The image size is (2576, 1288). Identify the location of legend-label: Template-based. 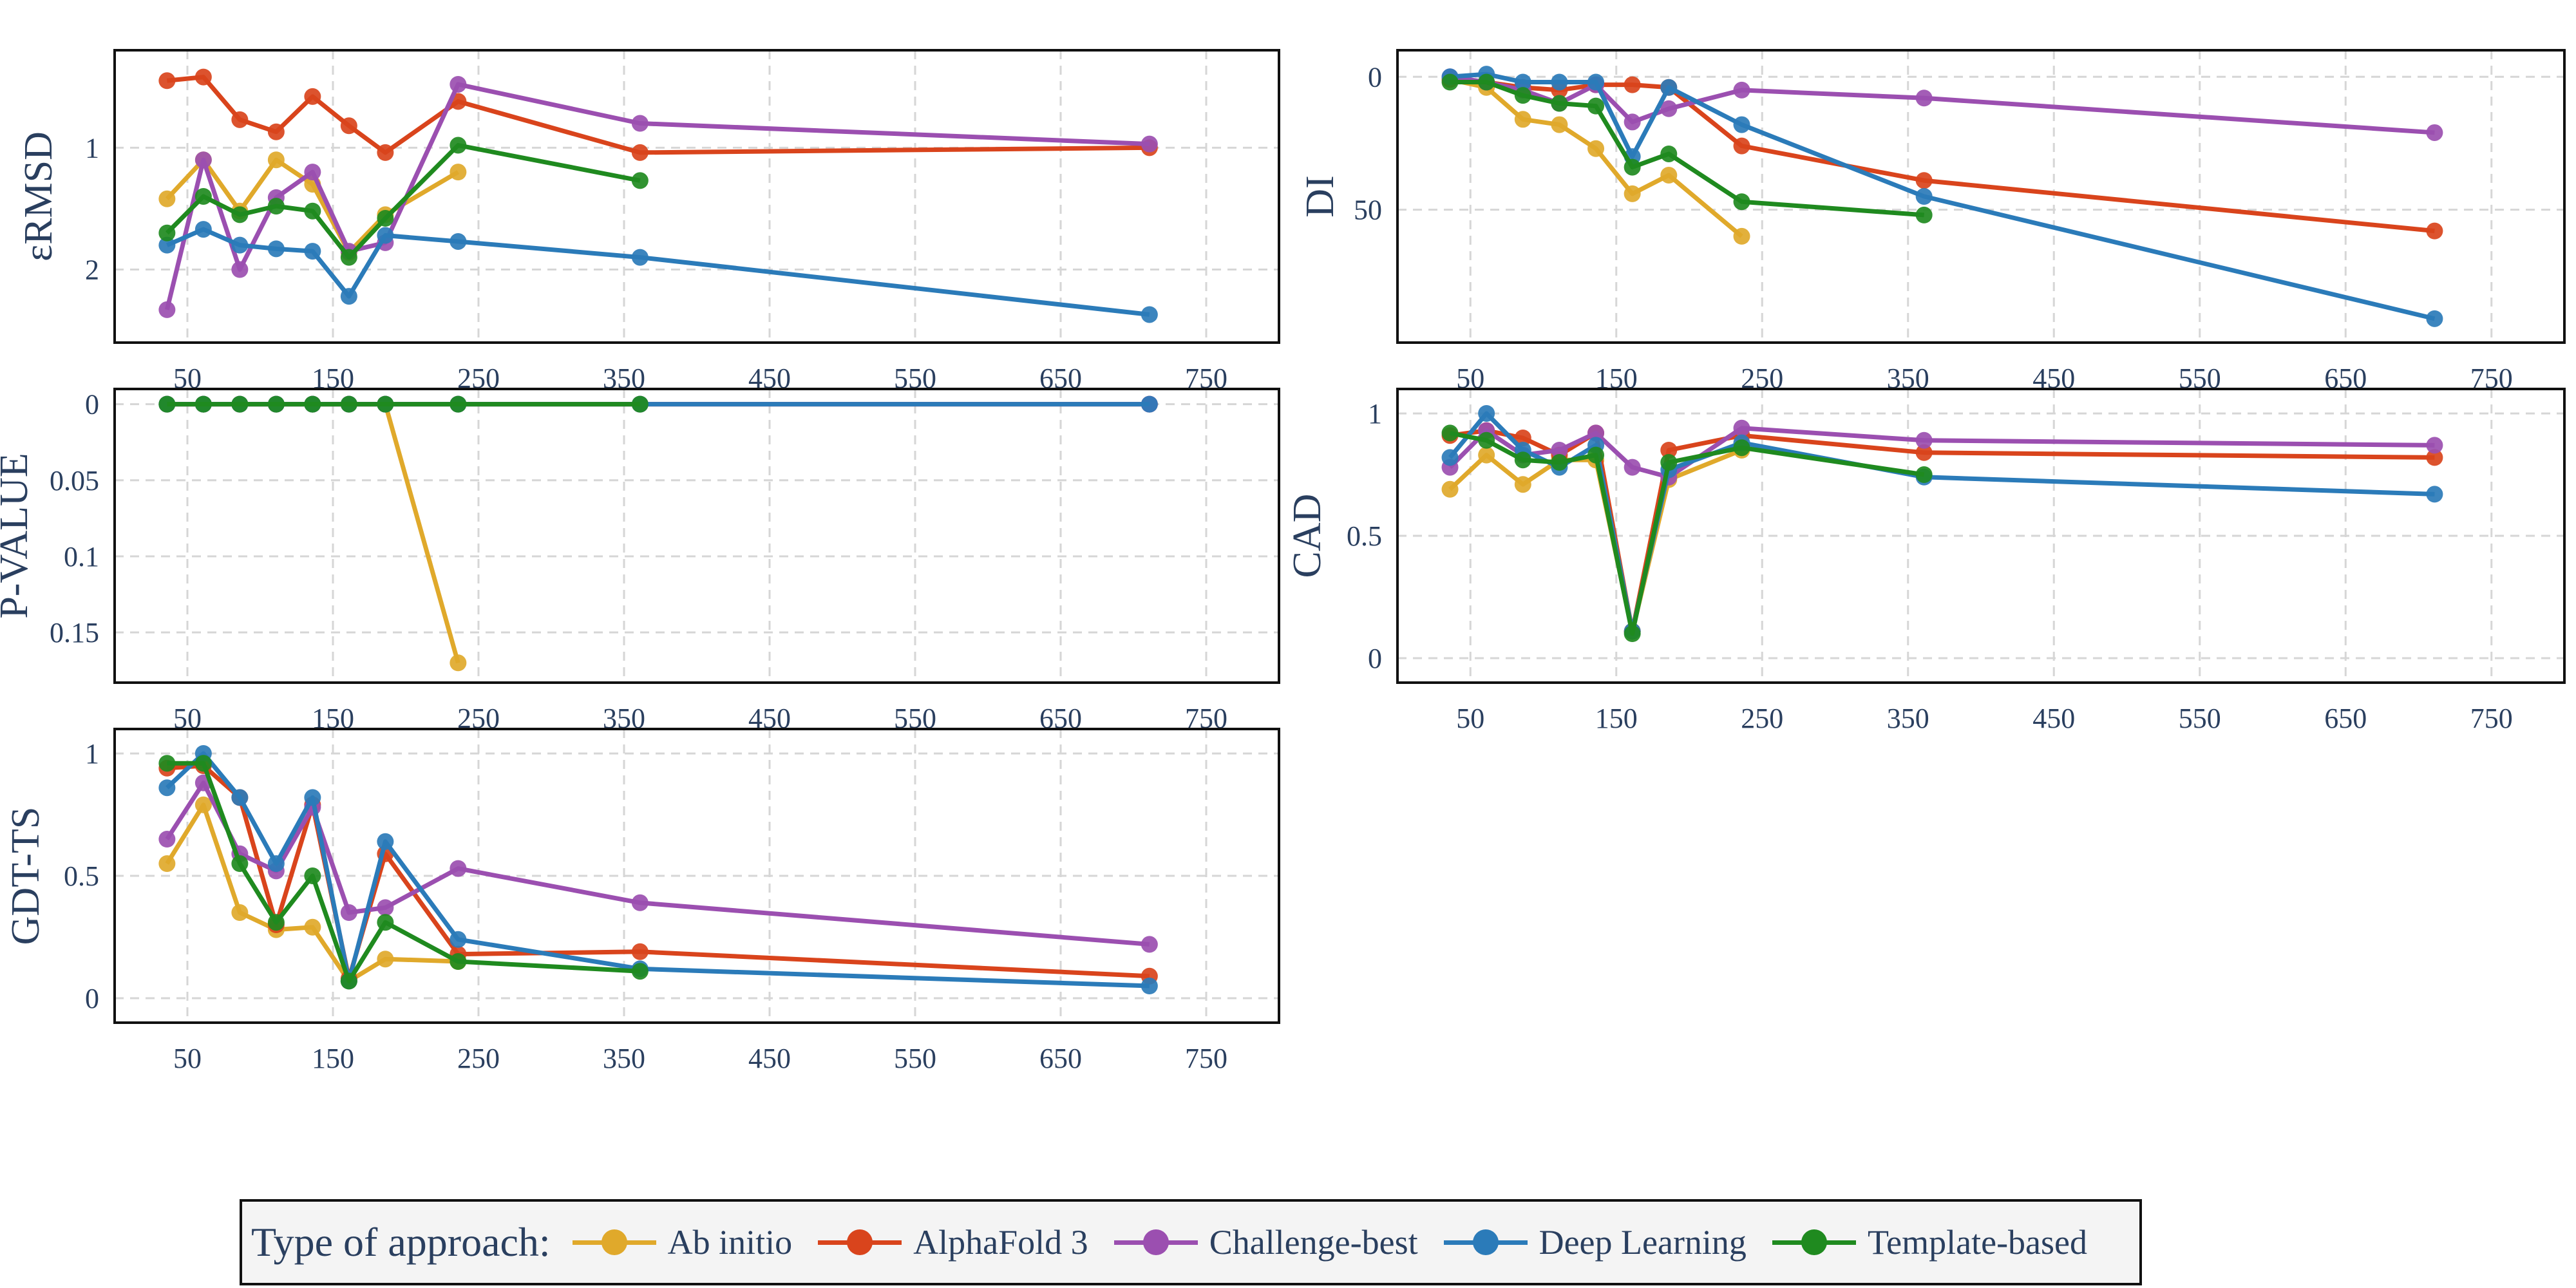
(1977, 1242).